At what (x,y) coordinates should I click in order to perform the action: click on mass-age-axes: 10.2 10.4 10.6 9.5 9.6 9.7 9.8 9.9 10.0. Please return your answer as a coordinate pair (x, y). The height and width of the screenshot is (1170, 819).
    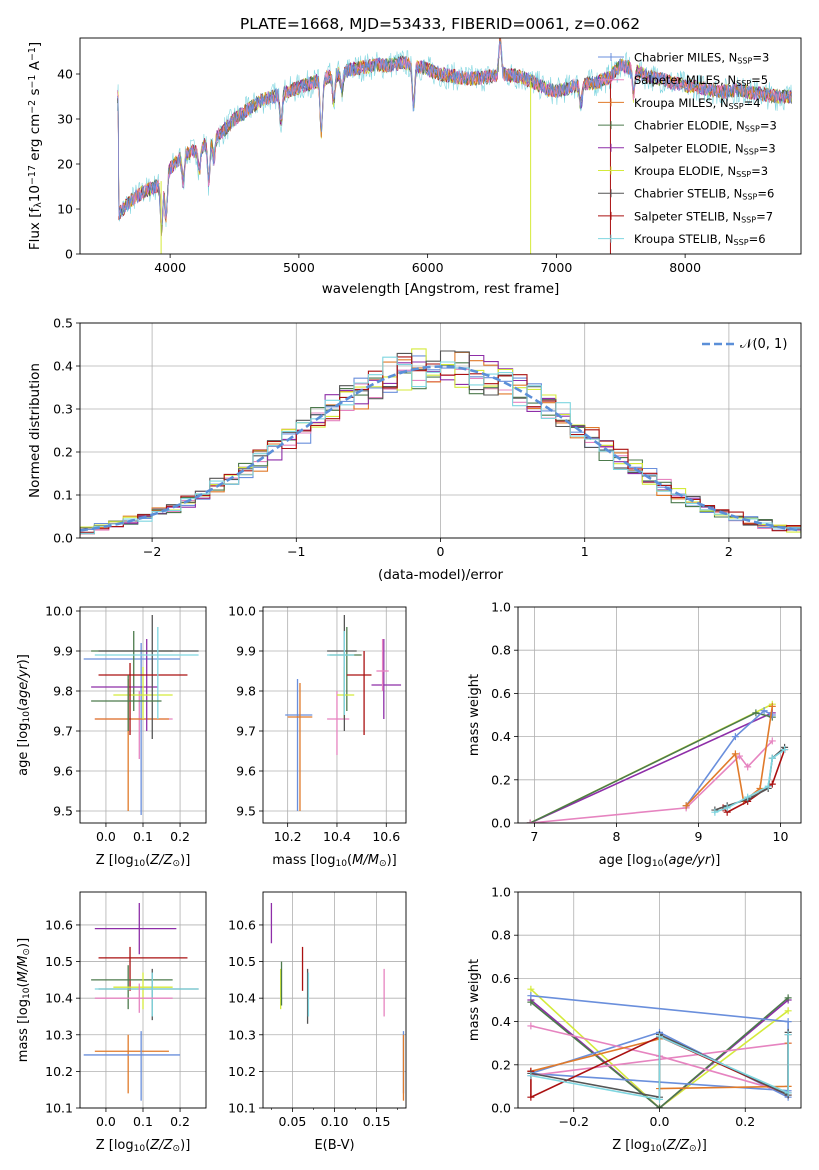
    Looking at the image, I should click on (317, 724).